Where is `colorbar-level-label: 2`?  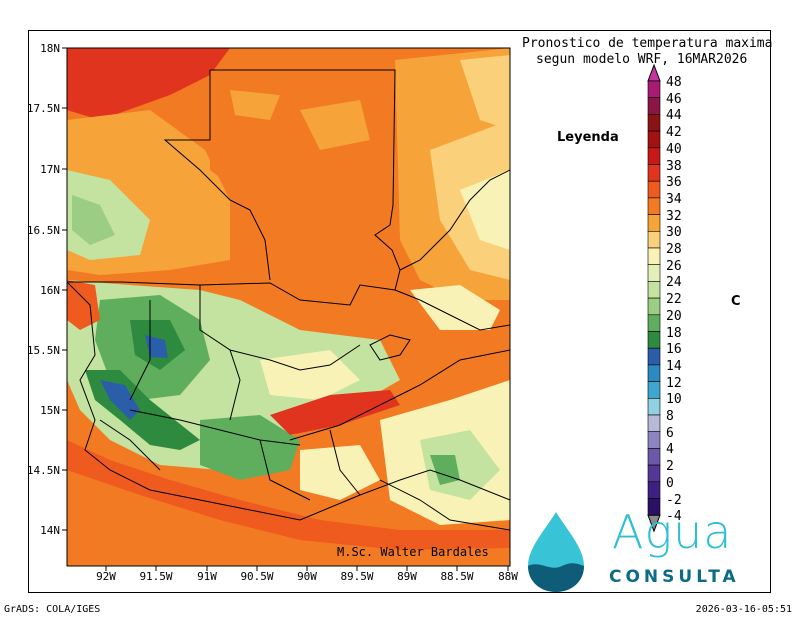 colorbar-level-label: 2 is located at coordinates (670, 467).